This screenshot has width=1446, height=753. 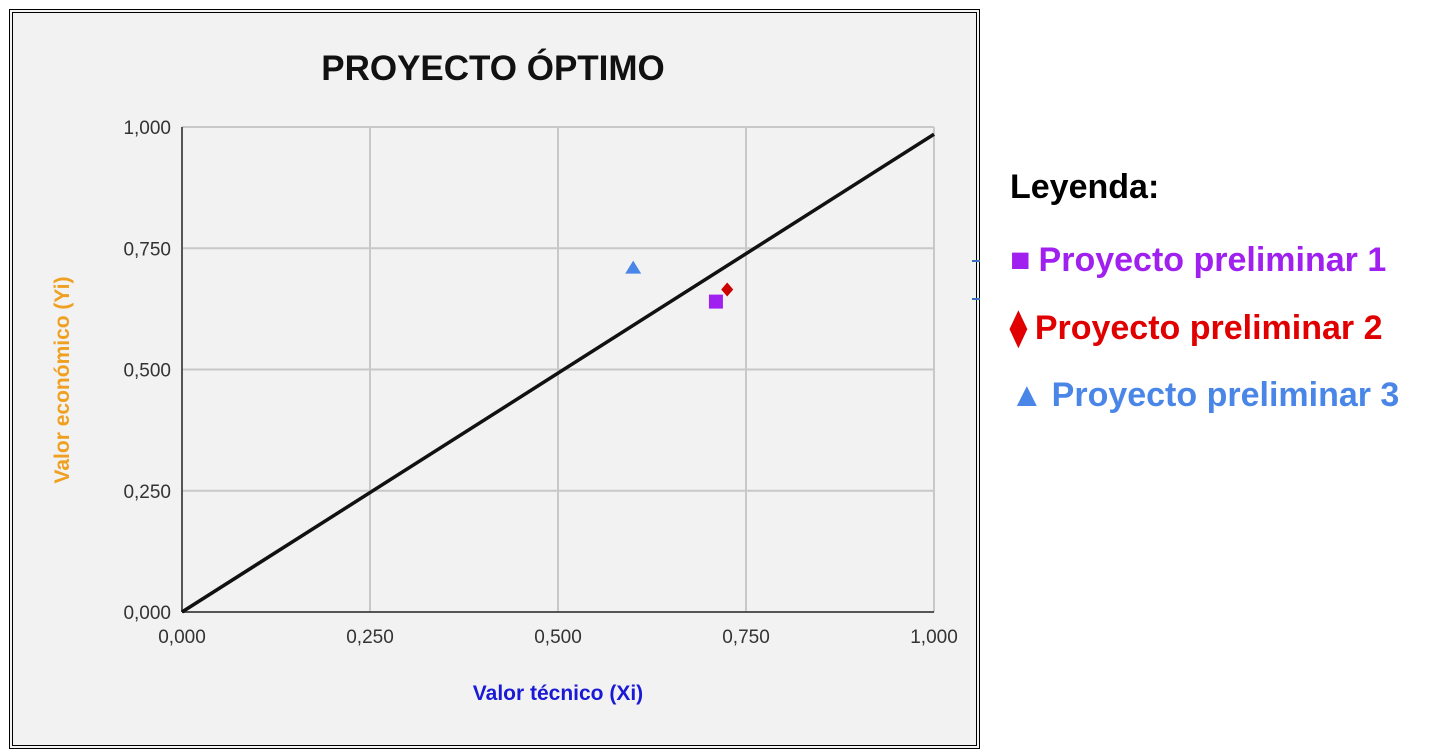 I want to click on y-tick-label-3: 0,750, so click(x=147, y=249).